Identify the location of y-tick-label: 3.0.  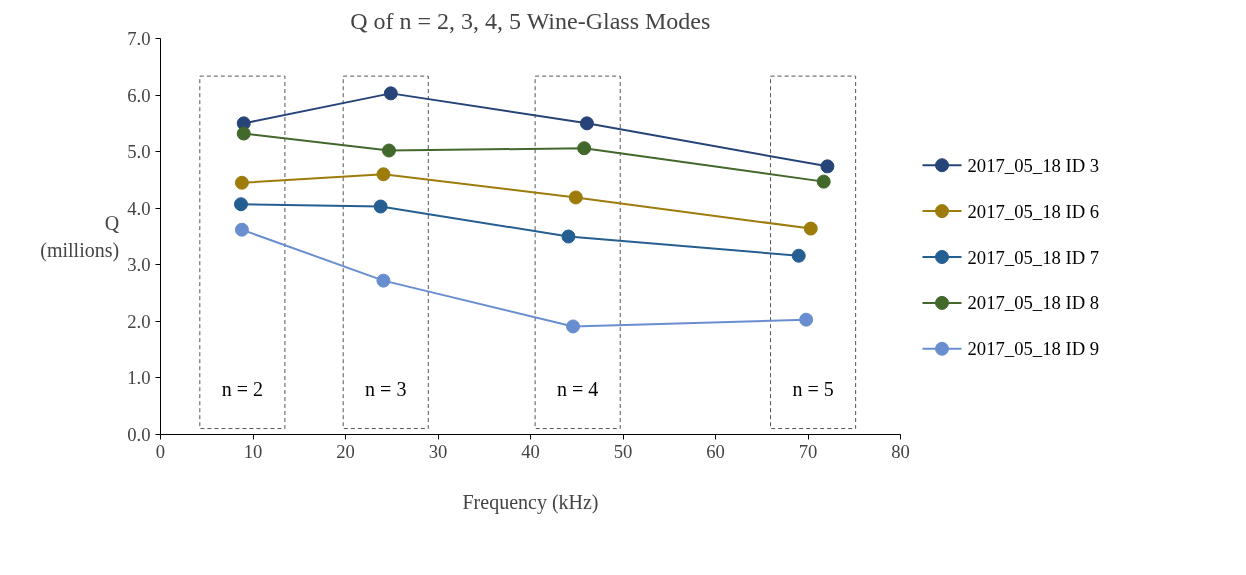
(139, 265).